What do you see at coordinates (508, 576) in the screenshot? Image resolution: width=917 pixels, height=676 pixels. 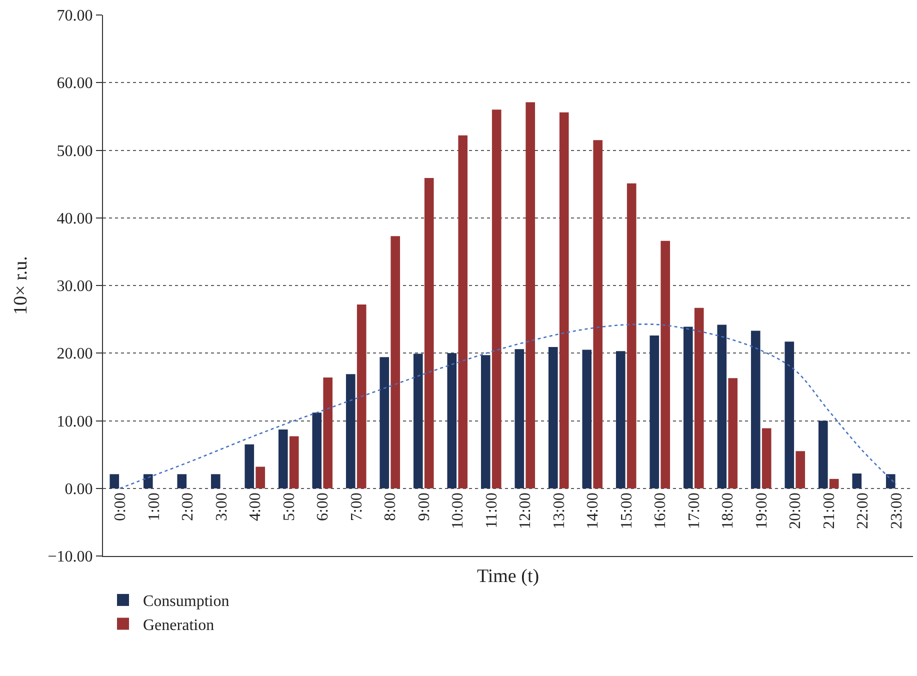 I see `x-axis-title: Time (t)` at bounding box center [508, 576].